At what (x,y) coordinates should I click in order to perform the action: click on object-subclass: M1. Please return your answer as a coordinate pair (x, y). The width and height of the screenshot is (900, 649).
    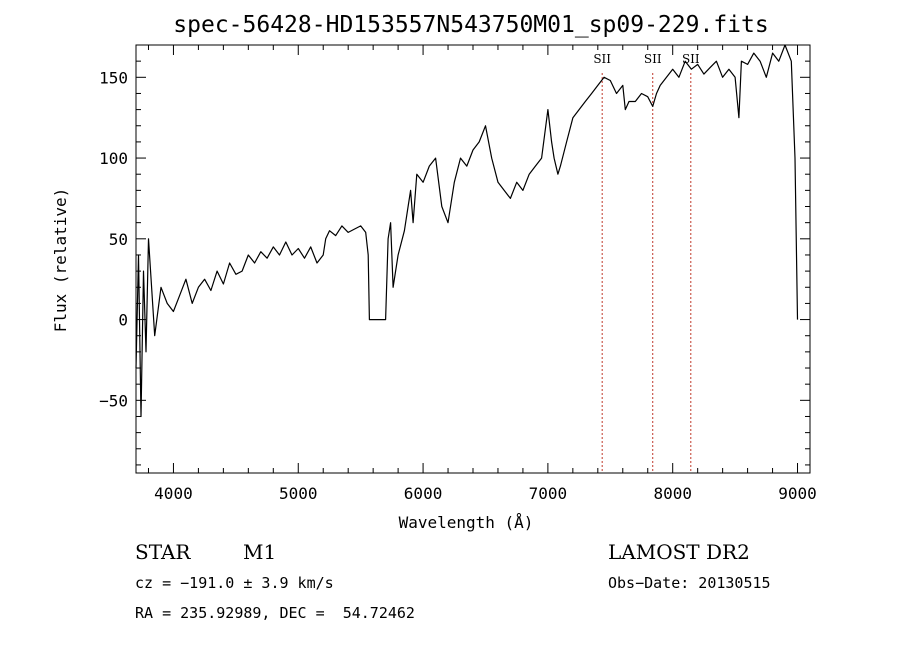
    Looking at the image, I should click on (260, 552).